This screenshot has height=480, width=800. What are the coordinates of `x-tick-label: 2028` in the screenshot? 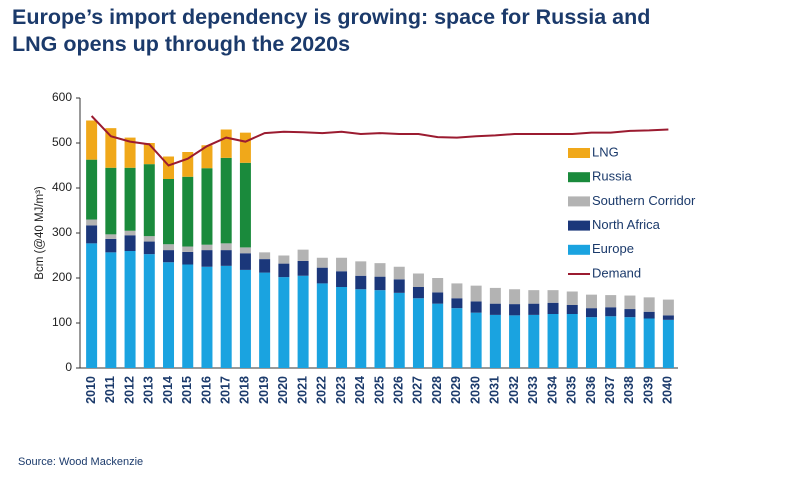 It's located at (437, 390).